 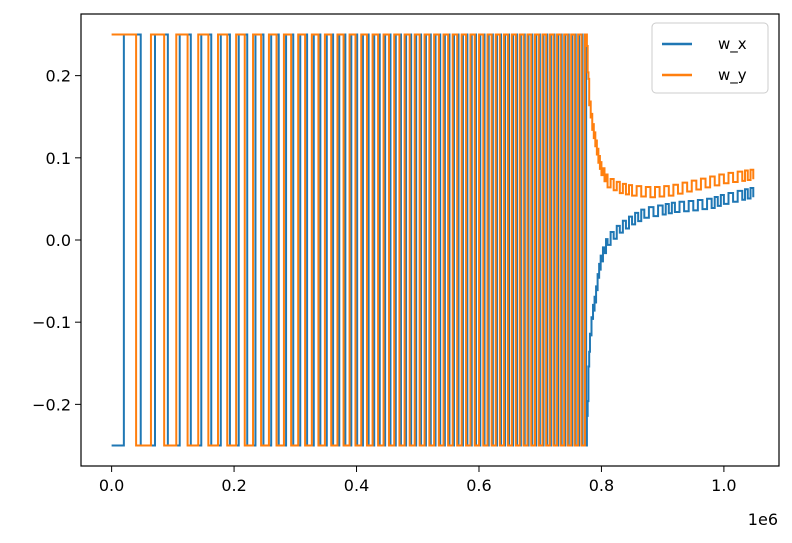 I want to click on y-tick-label: −0.1, so click(x=51, y=322).